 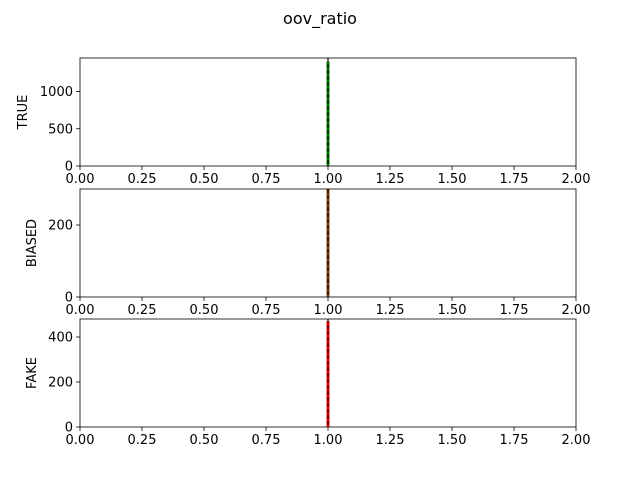 I want to click on x-tick-label-fake-1: 0.25, so click(x=142, y=440).